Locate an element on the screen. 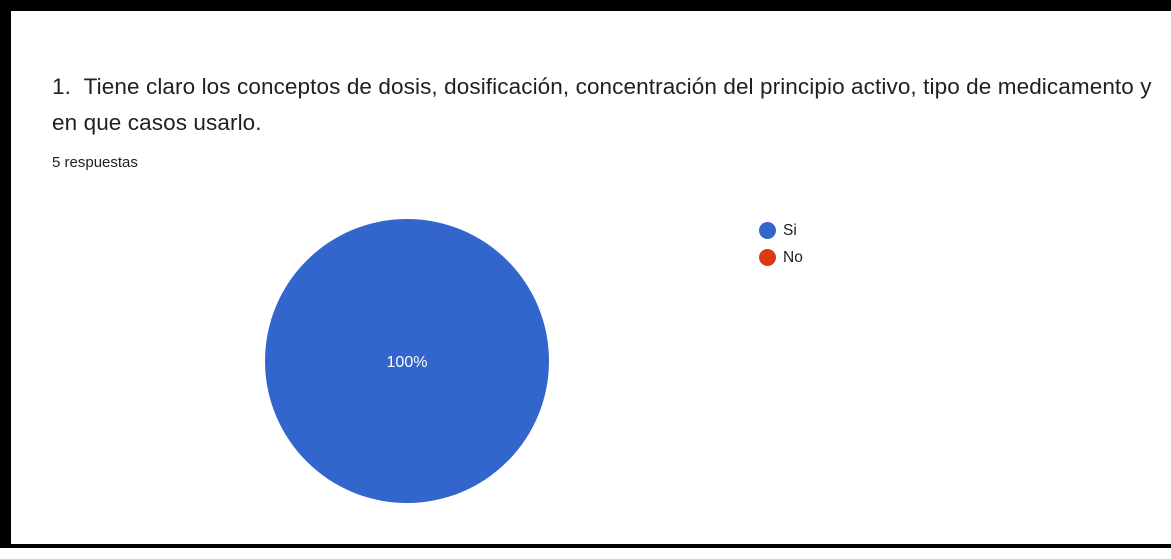 The width and height of the screenshot is (1171, 559). legend-label-si: Si is located at coordinates (790, 230).